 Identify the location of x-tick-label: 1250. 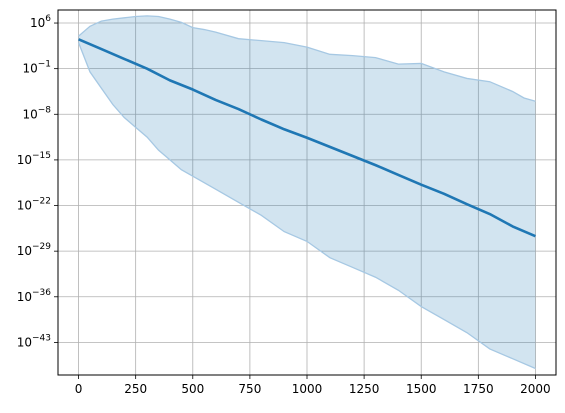
(364, 389).